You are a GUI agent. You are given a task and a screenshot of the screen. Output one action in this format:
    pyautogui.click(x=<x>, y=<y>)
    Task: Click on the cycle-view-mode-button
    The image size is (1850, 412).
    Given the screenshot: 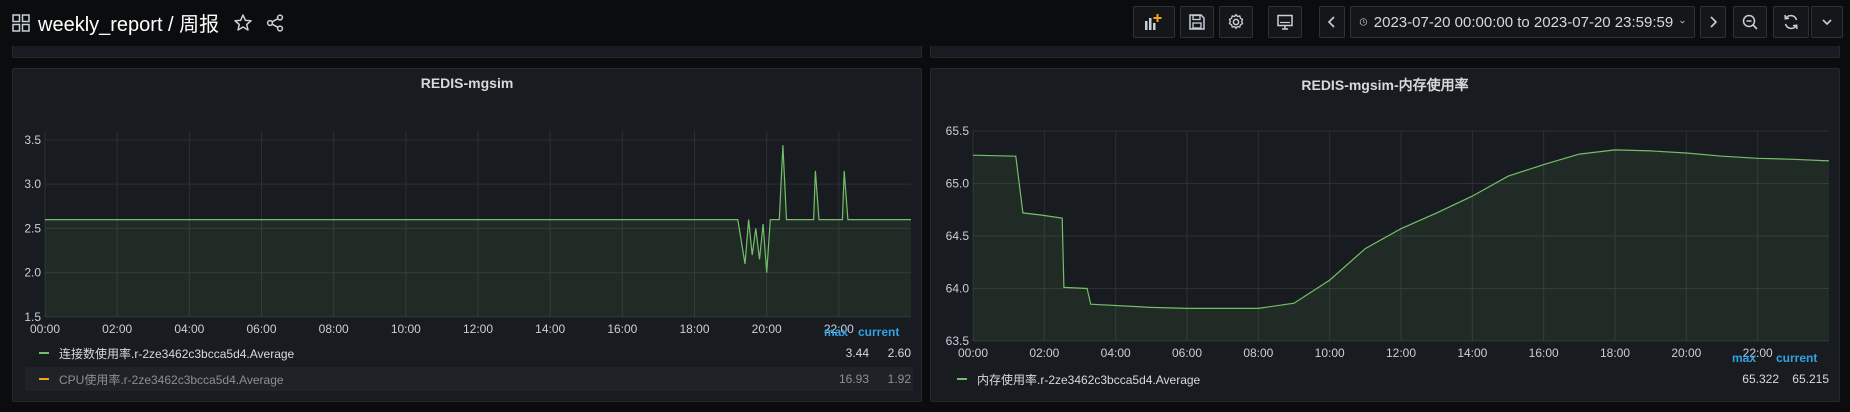 What is the action you would take?
    pyautogui.click(x=1285, y=22)
    